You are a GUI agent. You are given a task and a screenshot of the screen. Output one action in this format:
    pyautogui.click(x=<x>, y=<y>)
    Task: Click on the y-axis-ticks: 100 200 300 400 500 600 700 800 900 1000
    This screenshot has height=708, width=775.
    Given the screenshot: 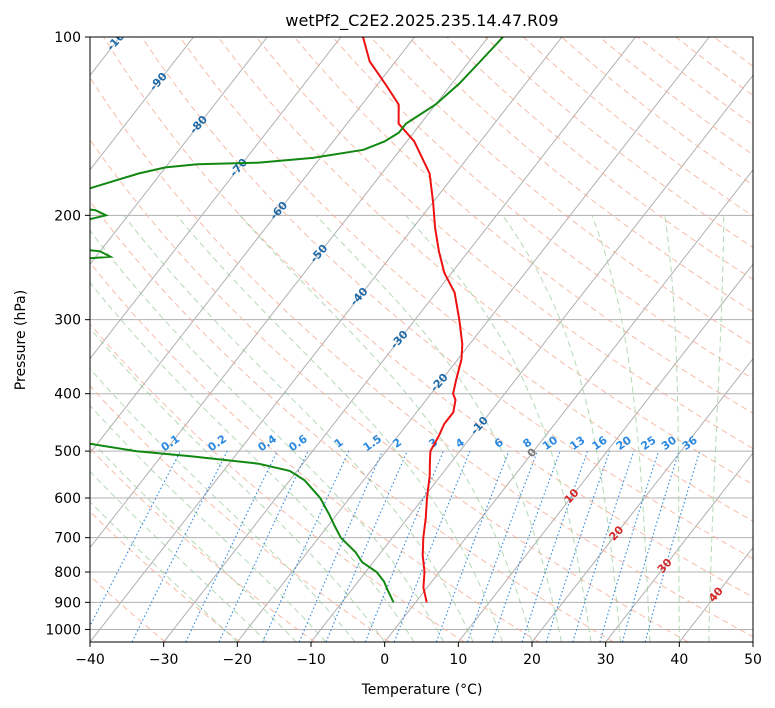 What is the action you would take?
    pyautogui.click(x=67, y=334)
    